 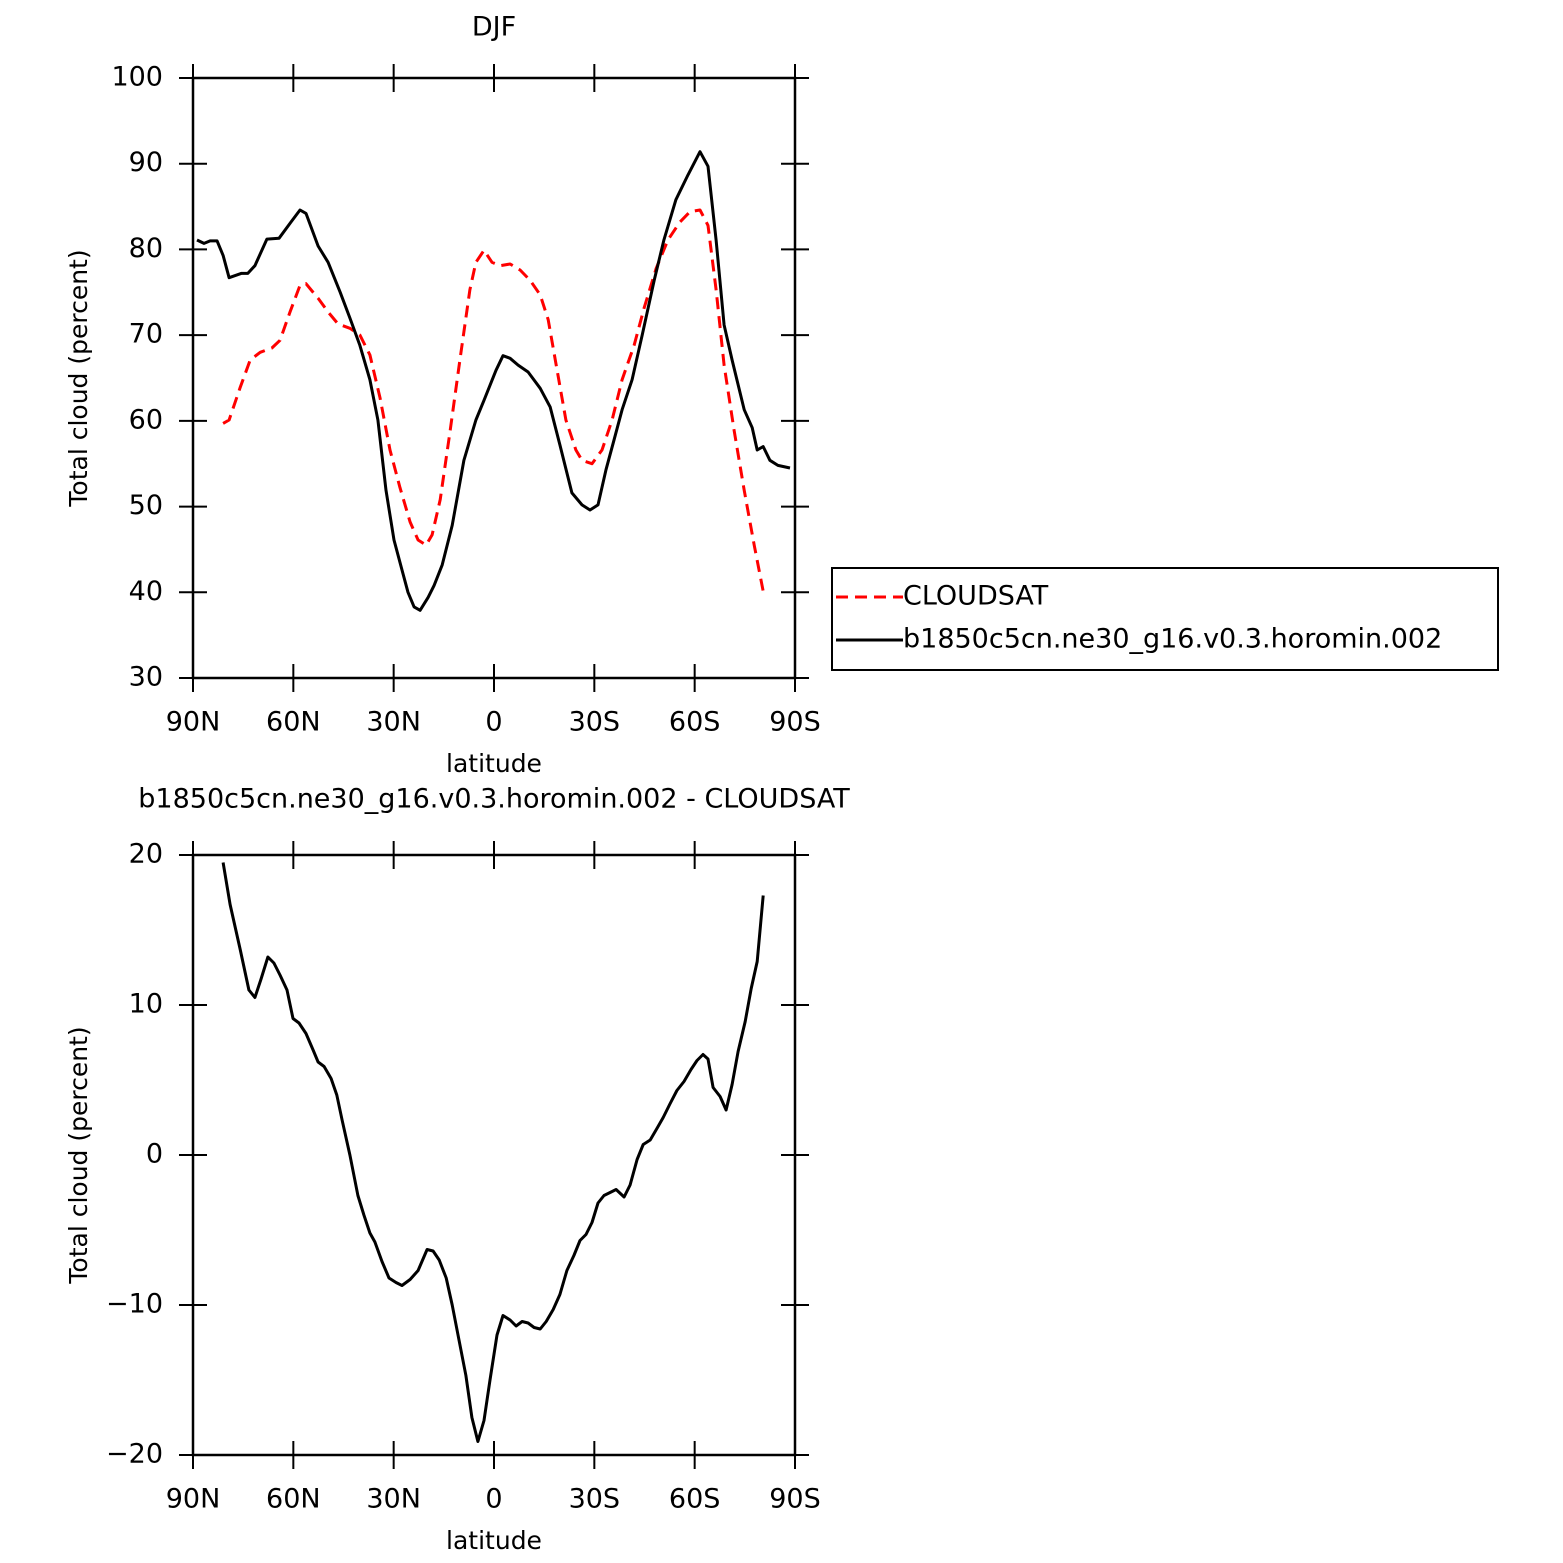 What do you see at coordinates (494, 27) in the screenshot?
I see `chart-title: DJF` at bounding box center [494, 27].